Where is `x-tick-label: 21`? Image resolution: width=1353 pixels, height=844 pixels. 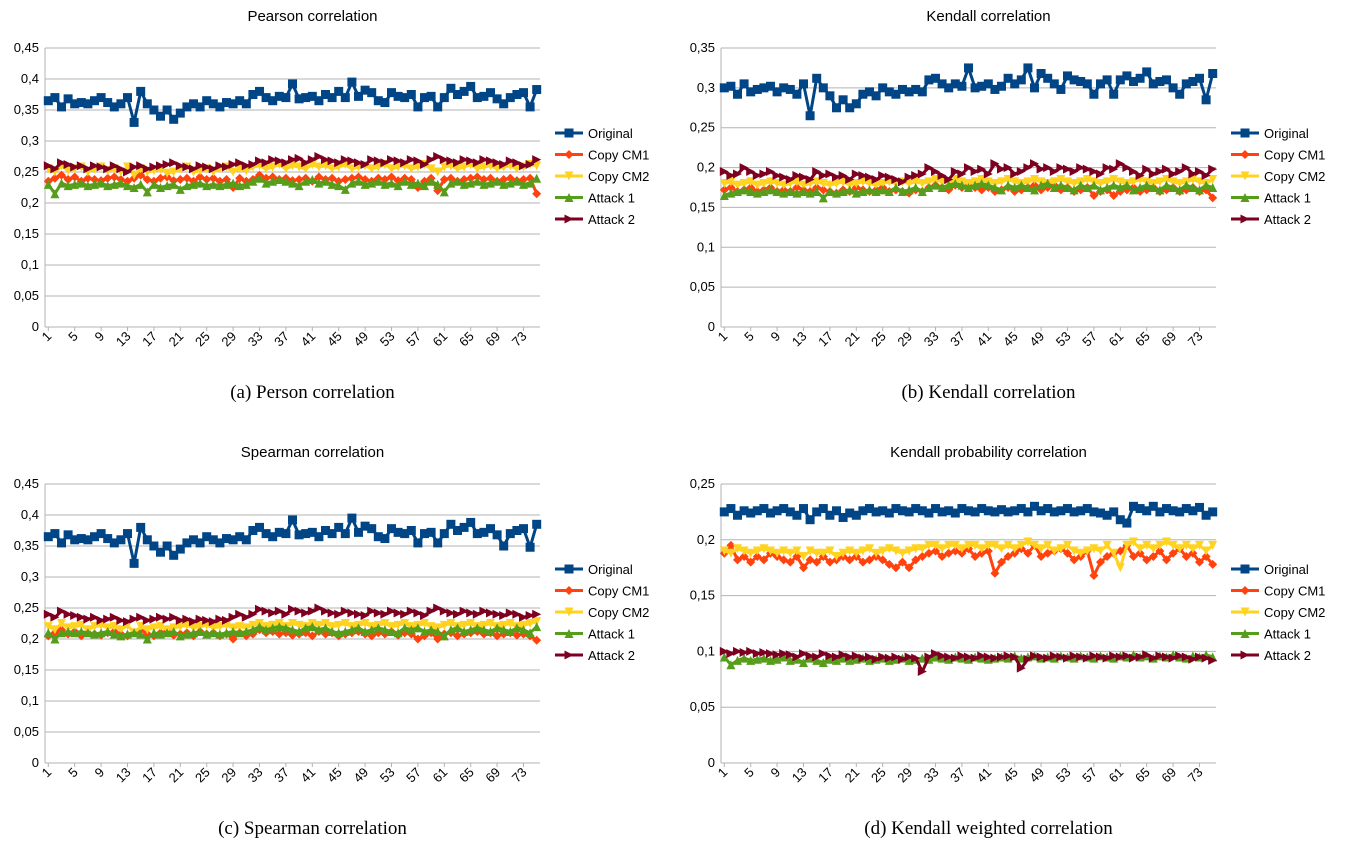 x-tick-label: 21 is located at coordinates (852, 775).